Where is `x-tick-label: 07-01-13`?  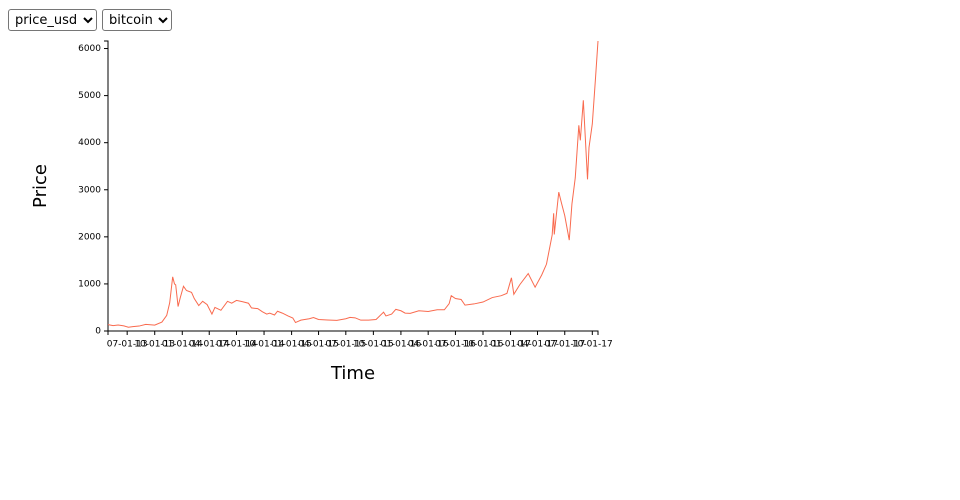
x-tick-label: 07-01-13 is located at coordinates (127, 345).